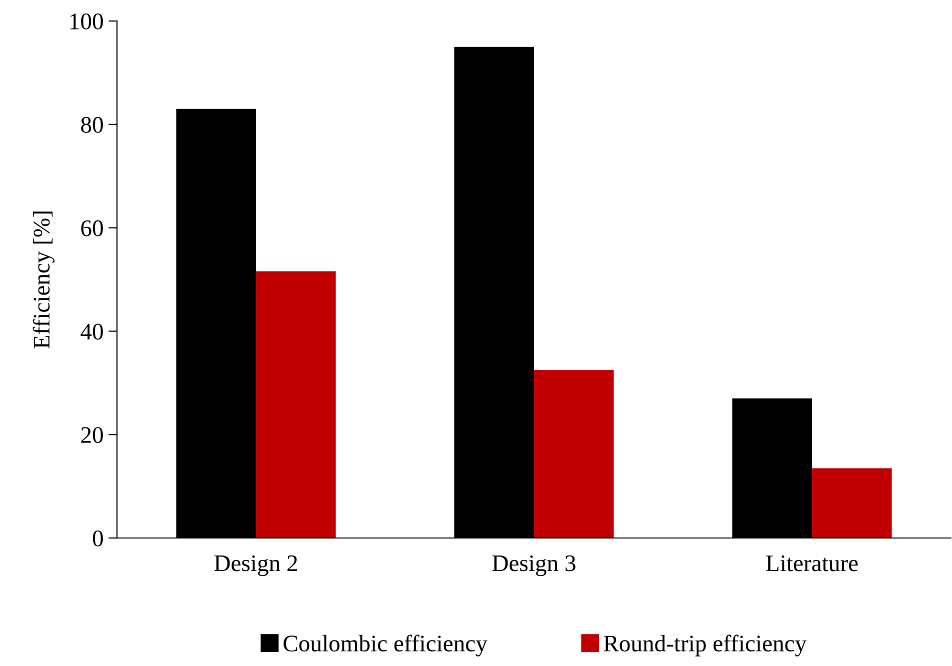  Describe the element at coordinates (92, 124) in the screenshot. I see `y-tick-label: 80` at that location.